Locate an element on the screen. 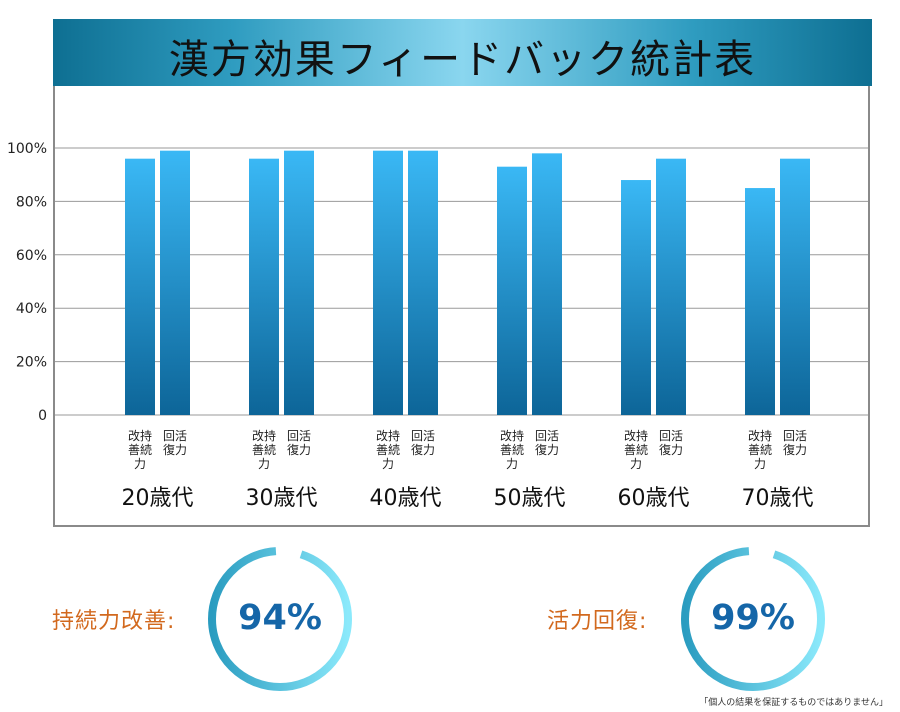  progress-ring-vitality is located at coordinates (753, 619).